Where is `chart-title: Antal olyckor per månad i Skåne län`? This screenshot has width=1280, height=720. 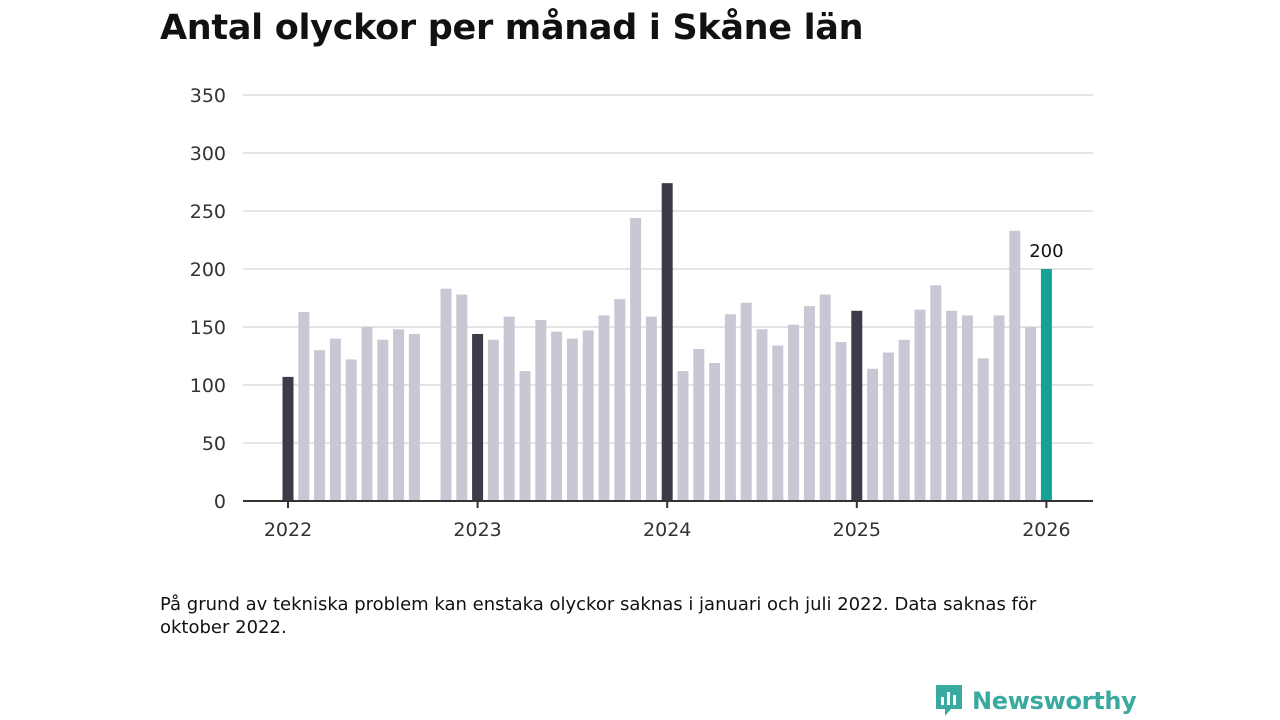 chart-title: Antal olyckor per månad i Skåne län is located at coordinates (512, 28).